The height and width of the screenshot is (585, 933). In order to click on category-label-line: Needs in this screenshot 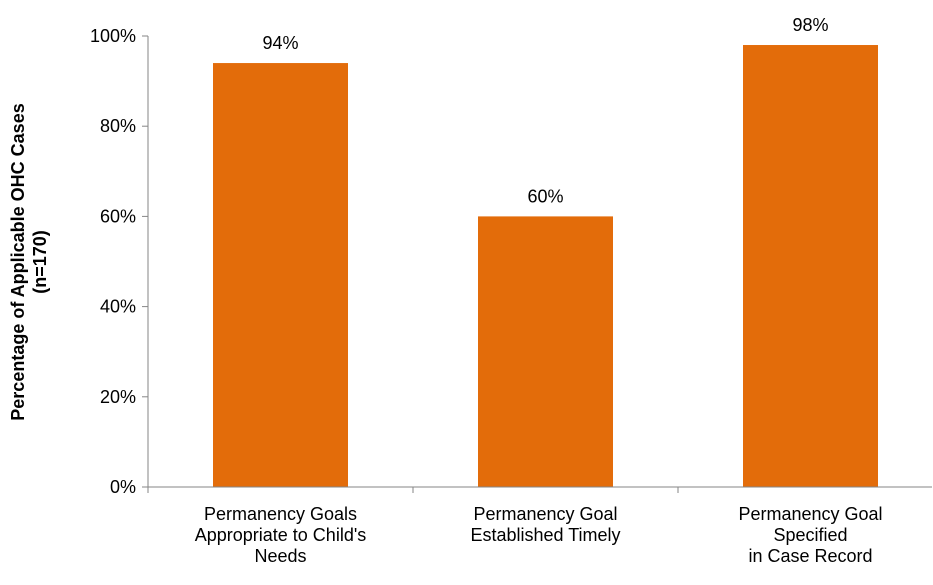, I will do `click(280, 556)`.